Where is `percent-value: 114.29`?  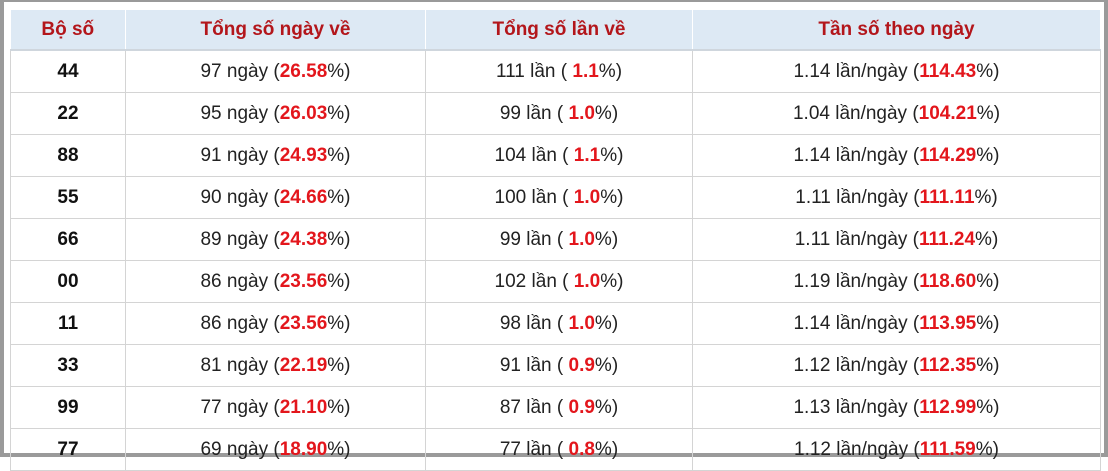 percent-value: 114.29 is located at coordinates (948, 155).